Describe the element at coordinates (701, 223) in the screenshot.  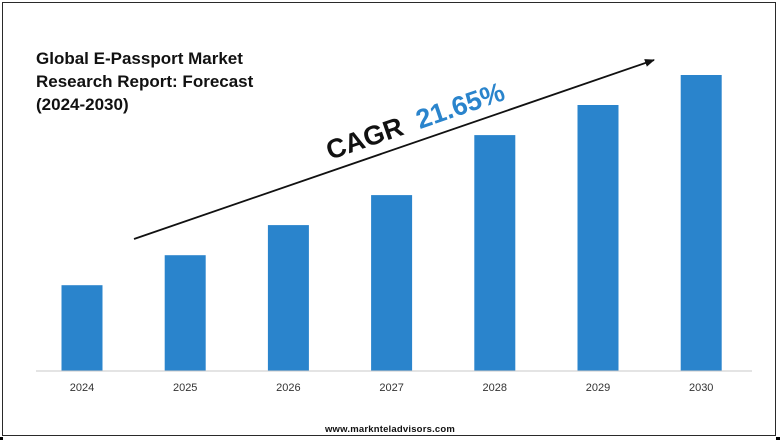
I see `bar-2030` at that location.